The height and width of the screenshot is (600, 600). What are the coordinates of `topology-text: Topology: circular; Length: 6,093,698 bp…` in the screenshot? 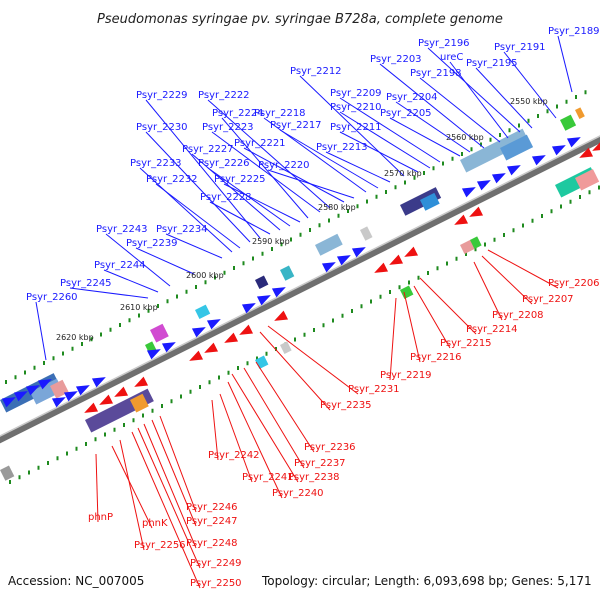 It's located at (427, 581).